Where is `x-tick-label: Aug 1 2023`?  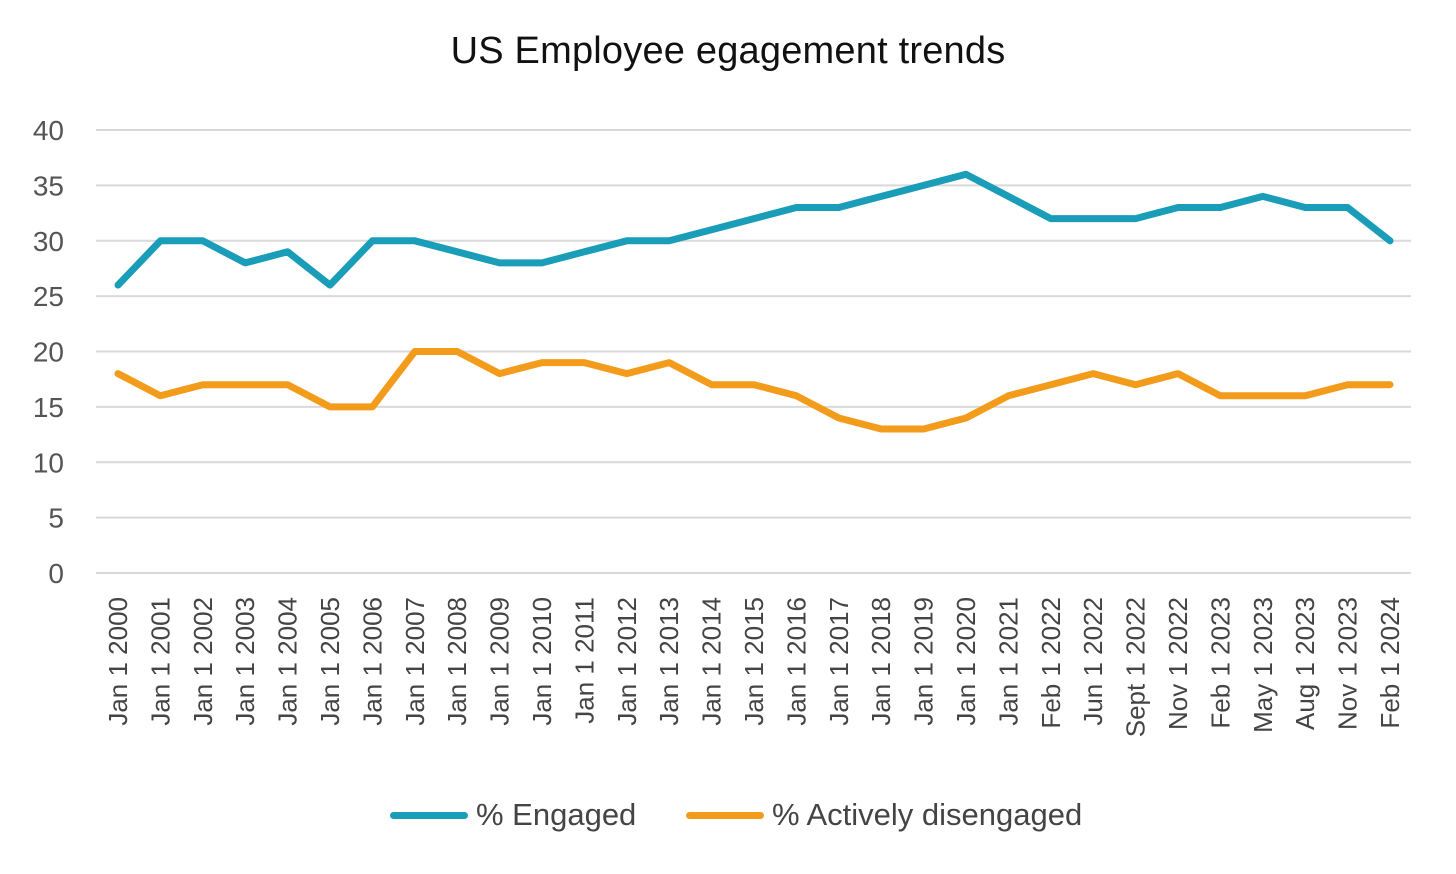
x-tick-label: Aug 1 2023 is located at coordinates (1305, 663).